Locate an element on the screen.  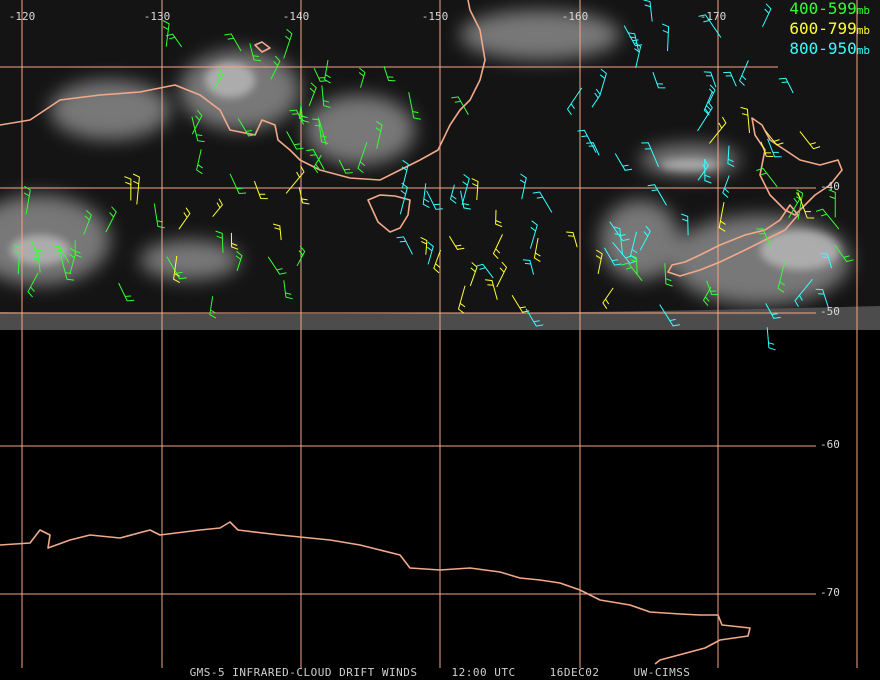
pressure-legend: 400-599mb 600-799mb 800-950mb is located at coordinates (829, 30).